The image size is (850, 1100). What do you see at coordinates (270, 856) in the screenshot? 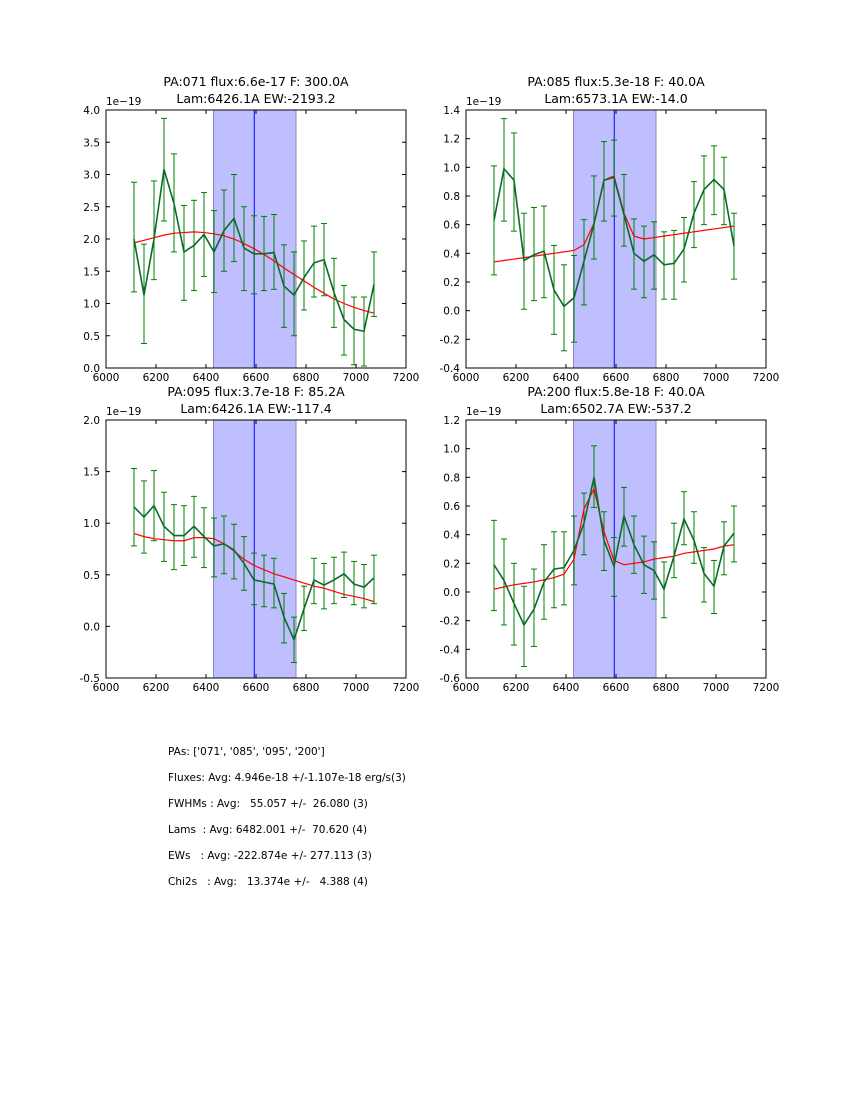
I see `stats-ews: EWs : Avg: -222.874e +/- 277.113 (3)` at bounding box center [270, 856].